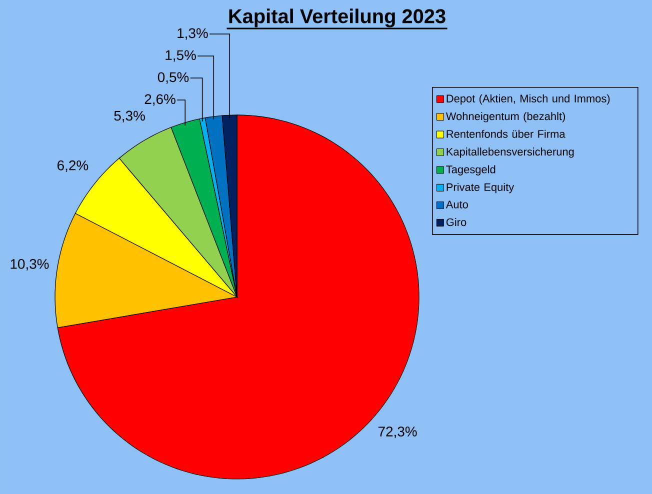 This screenshot has width=652, height=494. What do you see at coordinates (181, 56) in the screenshot?
I see `data-label: 1,5%` at bounding box center [181, 56].